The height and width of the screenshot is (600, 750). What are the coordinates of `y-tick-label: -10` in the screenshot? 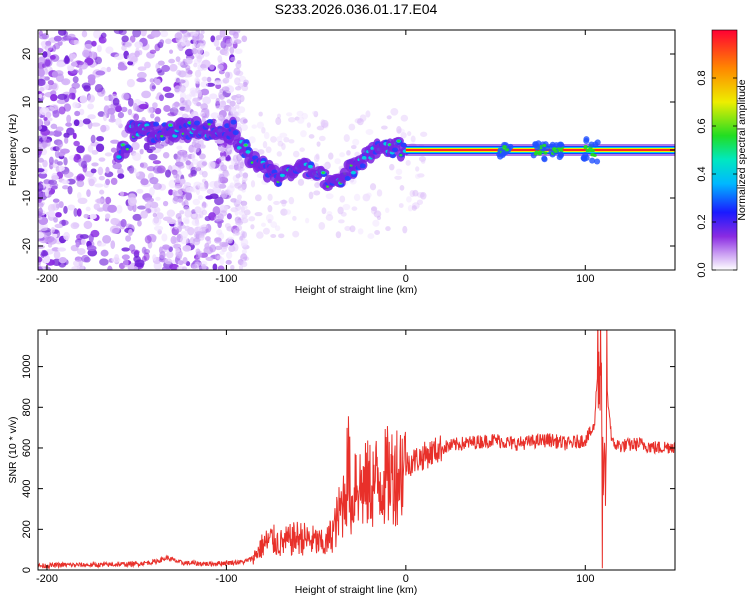 It's located at (27, 198).